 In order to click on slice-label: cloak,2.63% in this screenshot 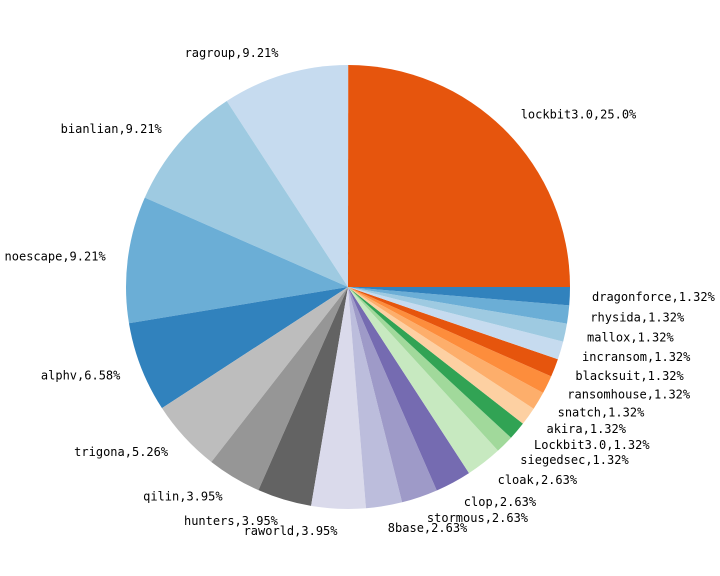, I will do `click(538, 480)`.